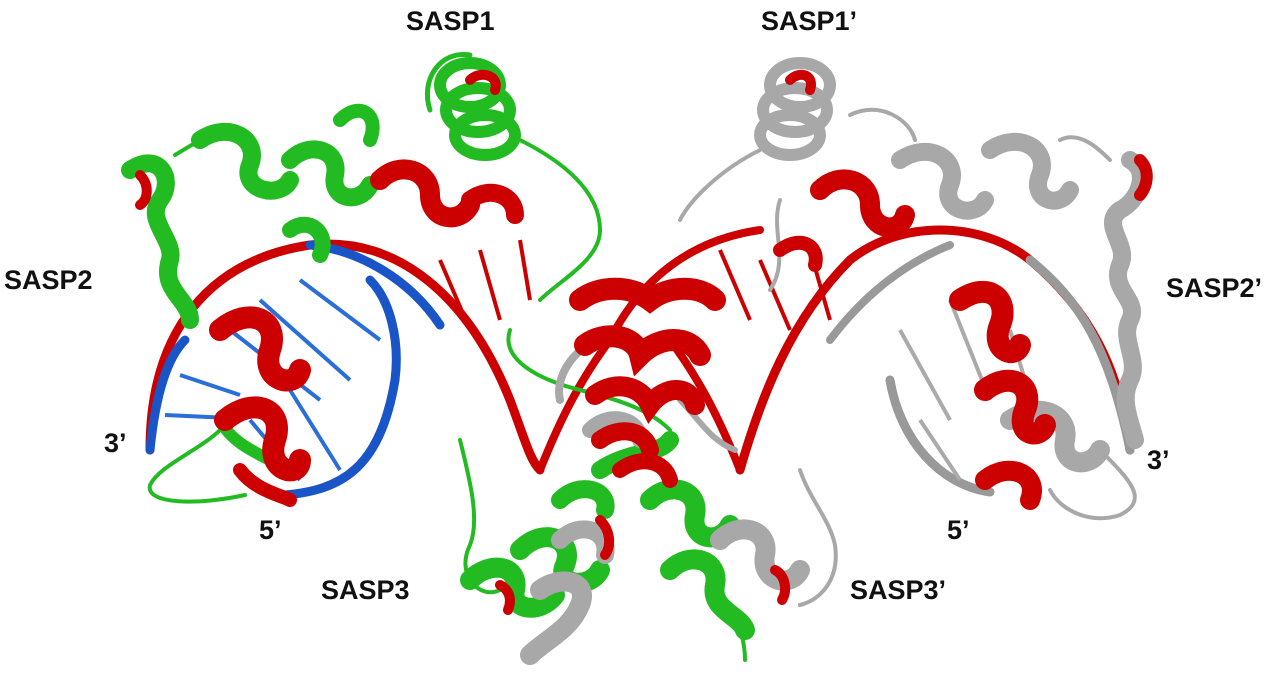  What do you see at coordinates (115, 443) in the screenshot?
I see `label-3-prime-left: 3’` at bounding box center [115, 443].